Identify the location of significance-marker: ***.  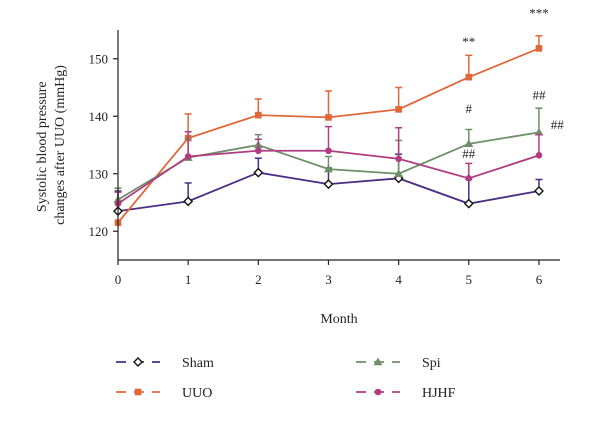
(539, 12).